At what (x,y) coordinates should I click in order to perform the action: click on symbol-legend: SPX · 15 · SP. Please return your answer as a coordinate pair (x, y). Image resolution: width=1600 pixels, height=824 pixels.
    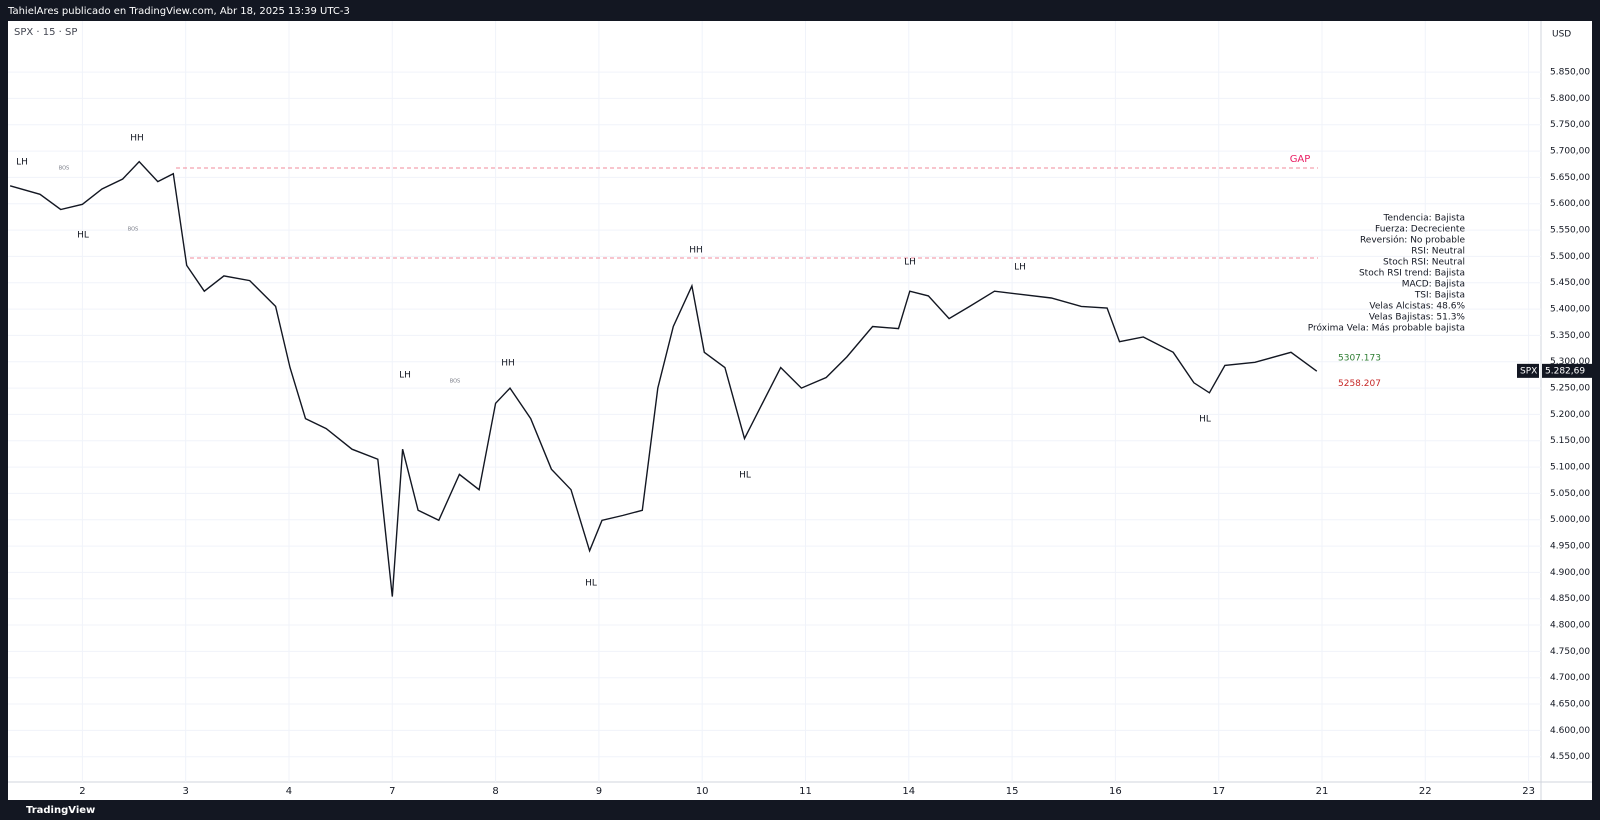
    Looking at the image, I should click on (45, 32).